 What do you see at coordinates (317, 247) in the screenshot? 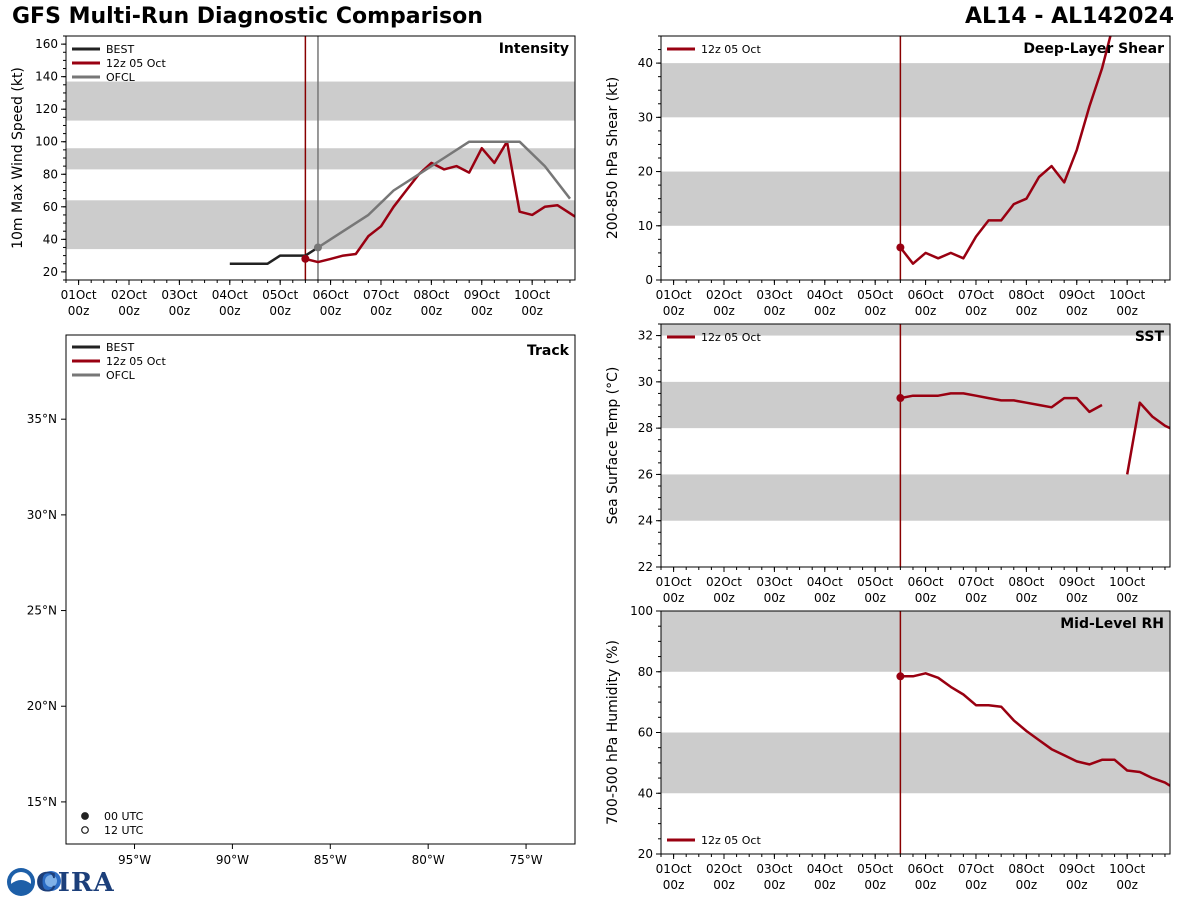
I see `intensity-point` at bounding box center [317, 247].